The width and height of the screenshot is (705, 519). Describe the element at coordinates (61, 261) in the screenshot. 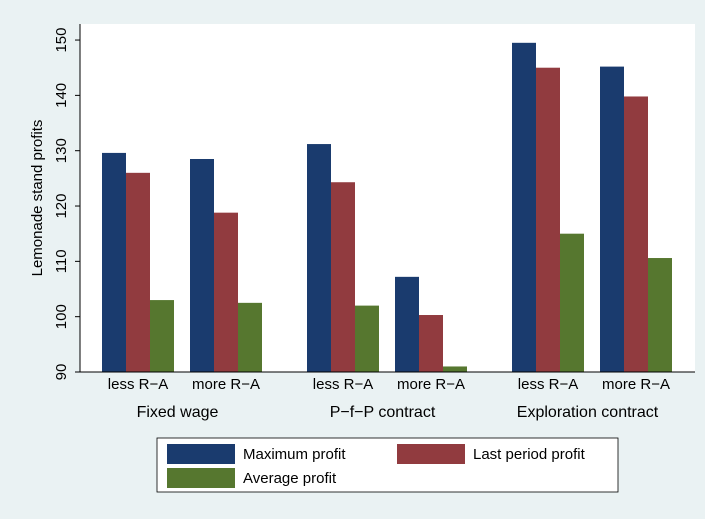

I see `y-tick-label: 110` at that location.